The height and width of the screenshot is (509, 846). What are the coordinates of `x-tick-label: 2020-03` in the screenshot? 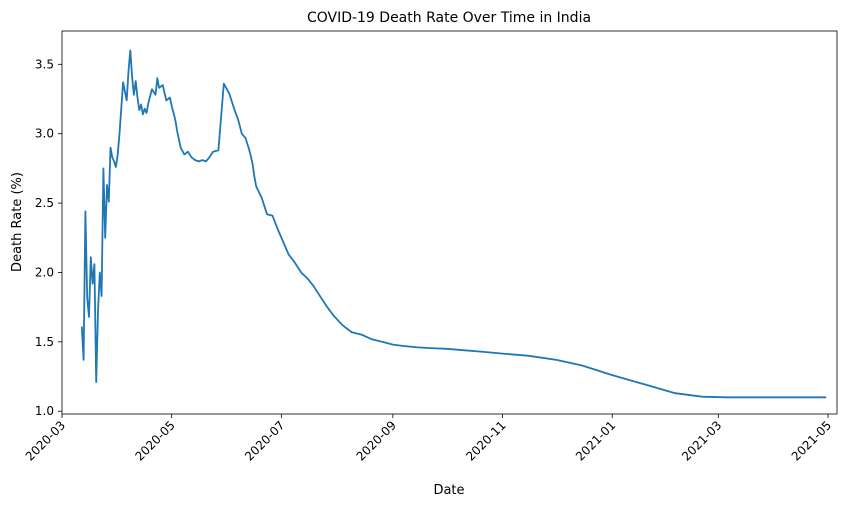 It's located at (45, 440).